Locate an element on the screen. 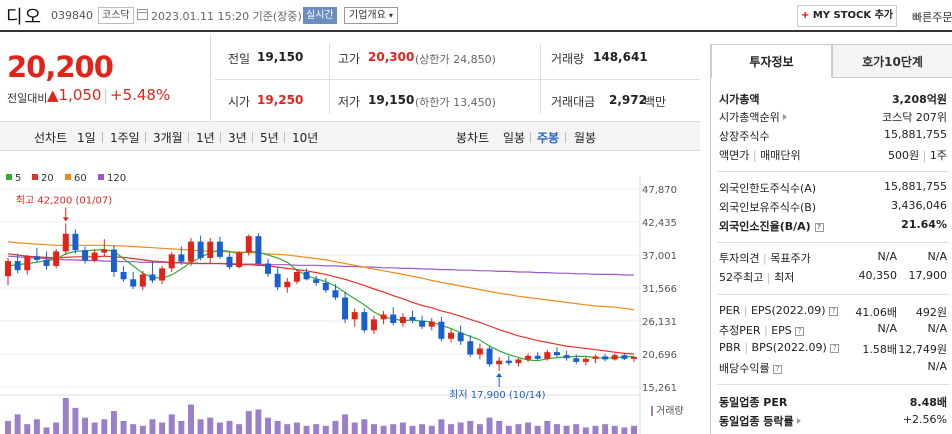 Image resolution: width=952 pixels, height=434 pixels. foreign-limit-value: 15,881,755 is located at coordinates (915, 186).